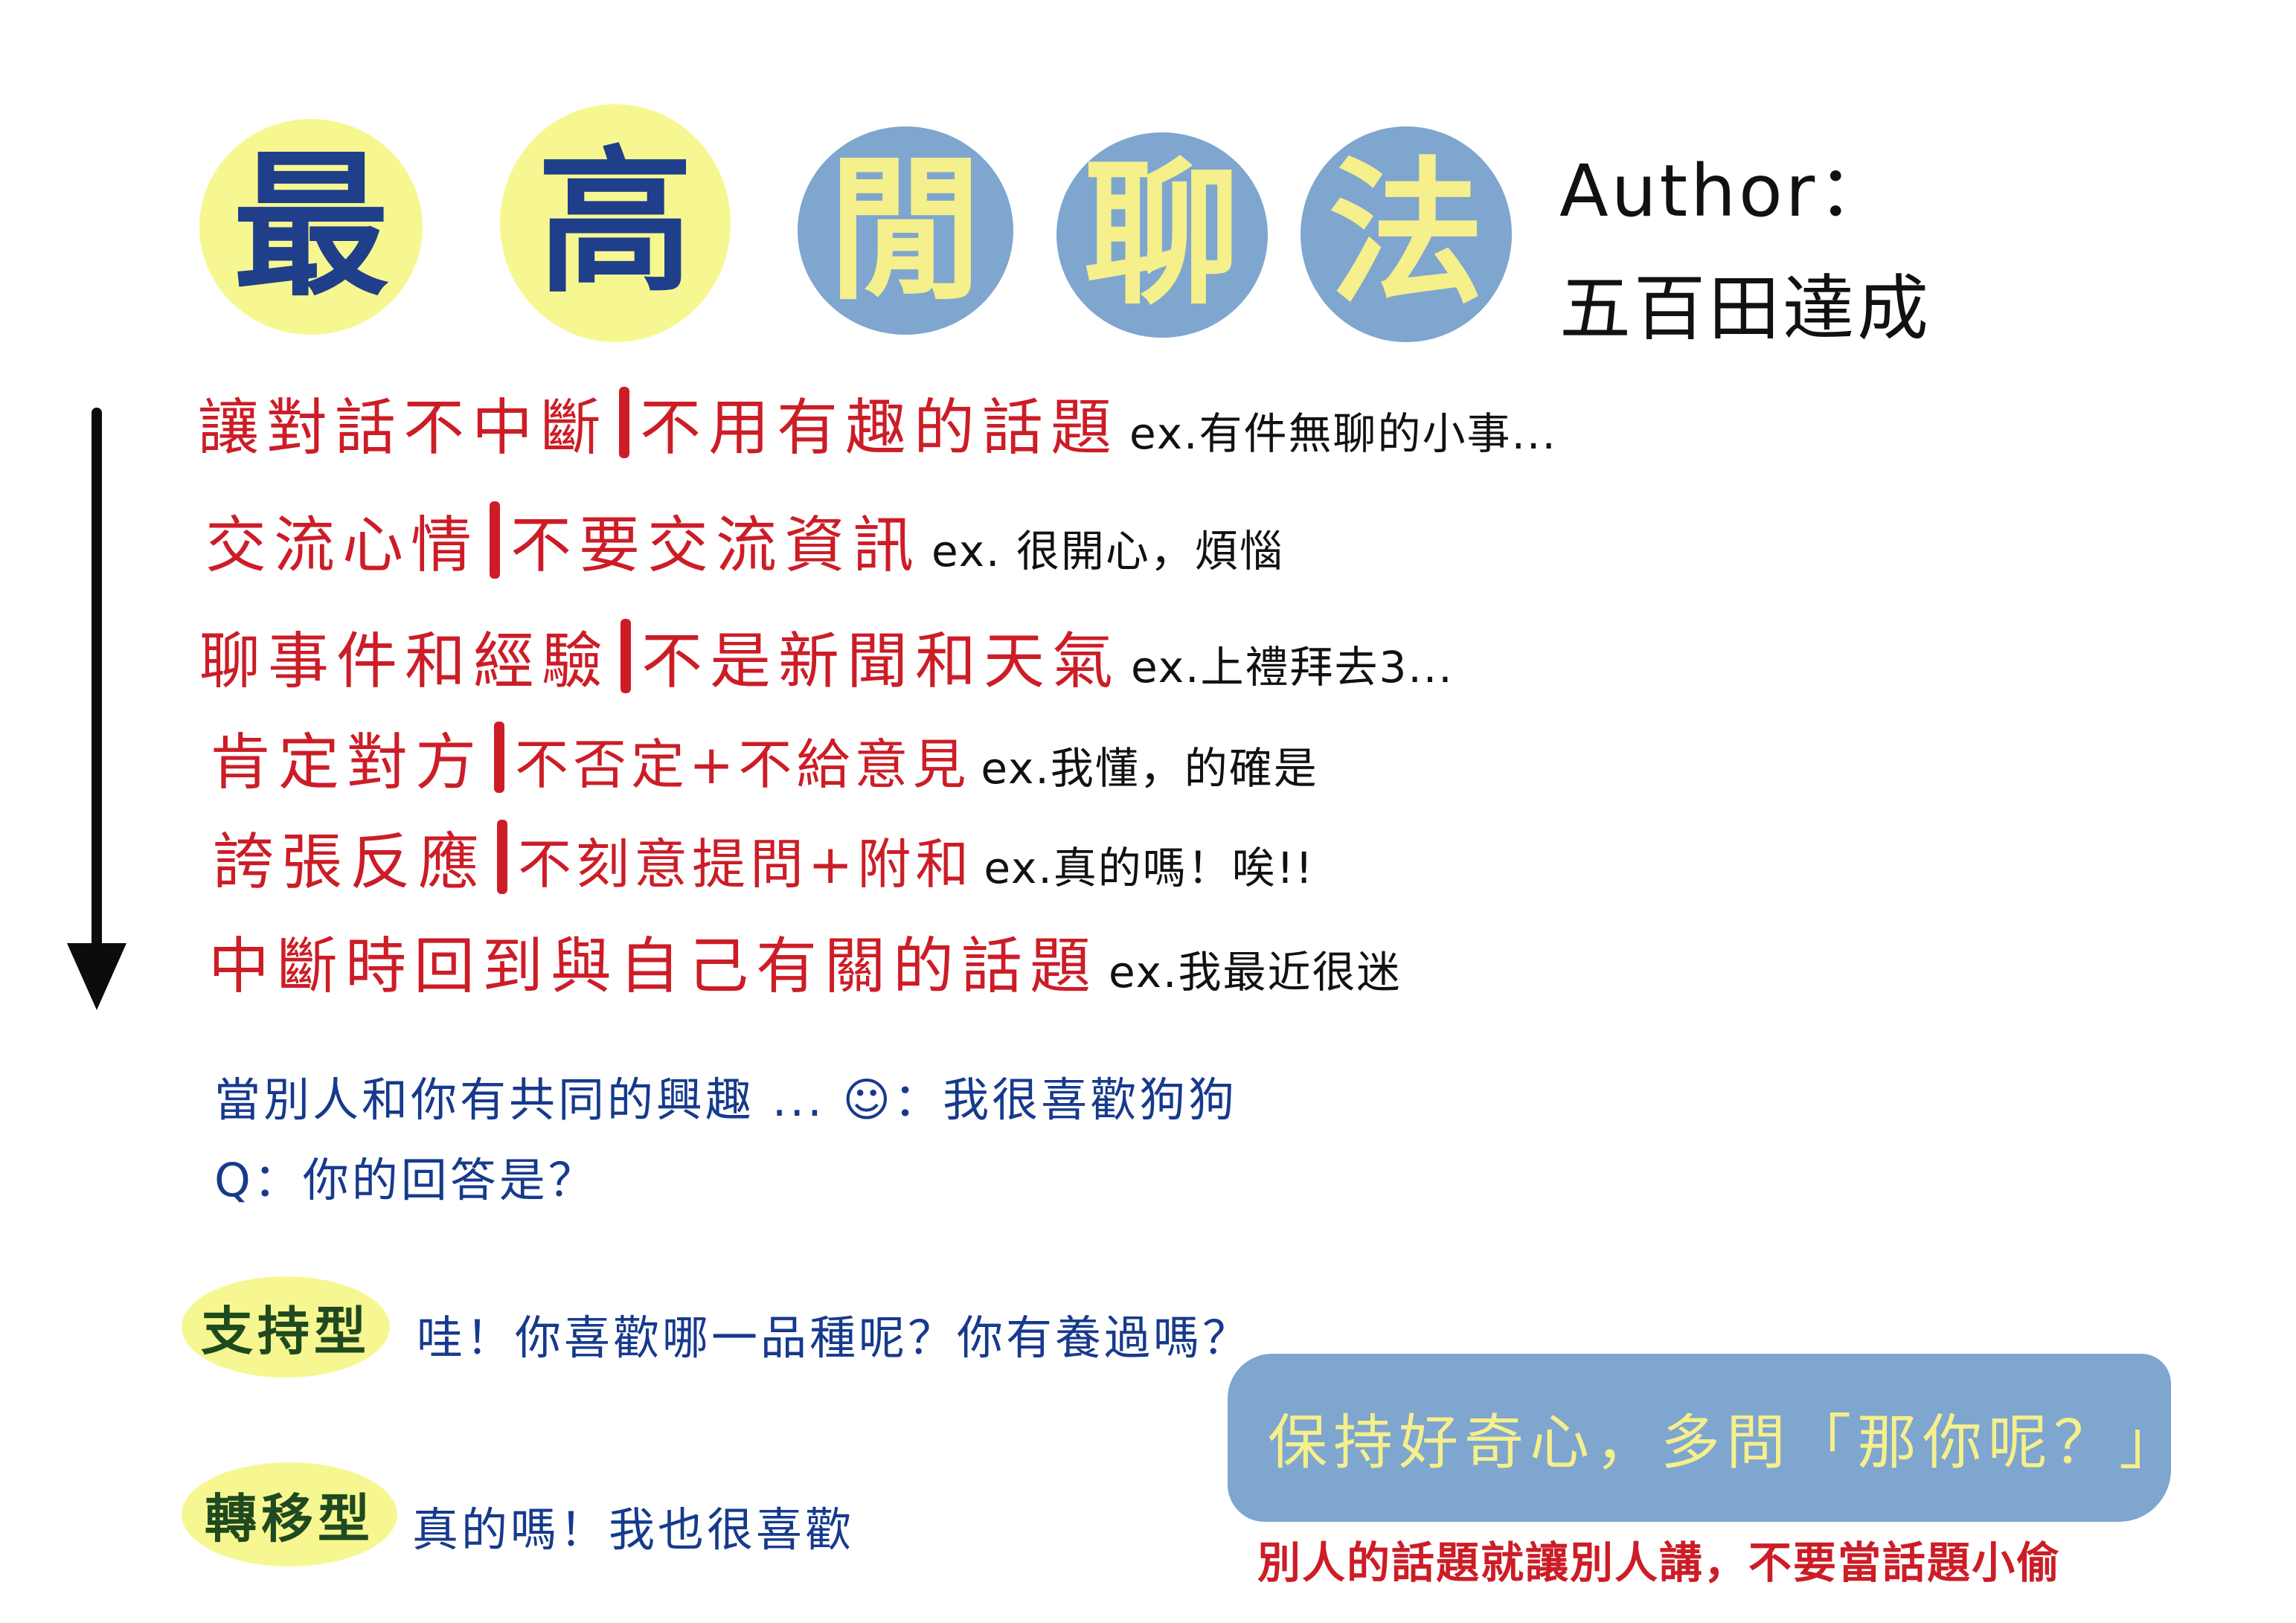  Describe the element at coordinates (834, 1338) in the screenshot. I see `type-reply-support: 哇！你喜歡哪一品種呢？你有養過嗎？` at that location.